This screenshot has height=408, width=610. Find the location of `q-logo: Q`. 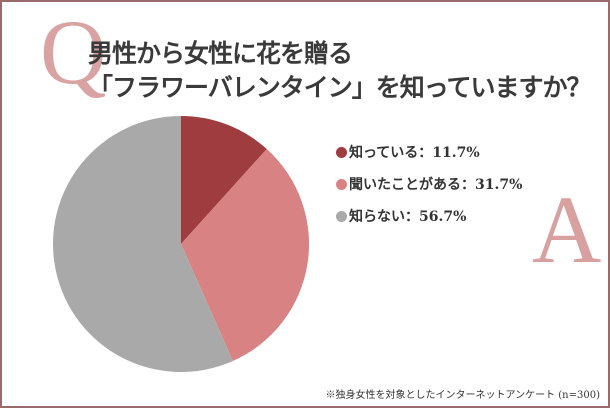

q-logo: Q is located at coordinates (73, 52).